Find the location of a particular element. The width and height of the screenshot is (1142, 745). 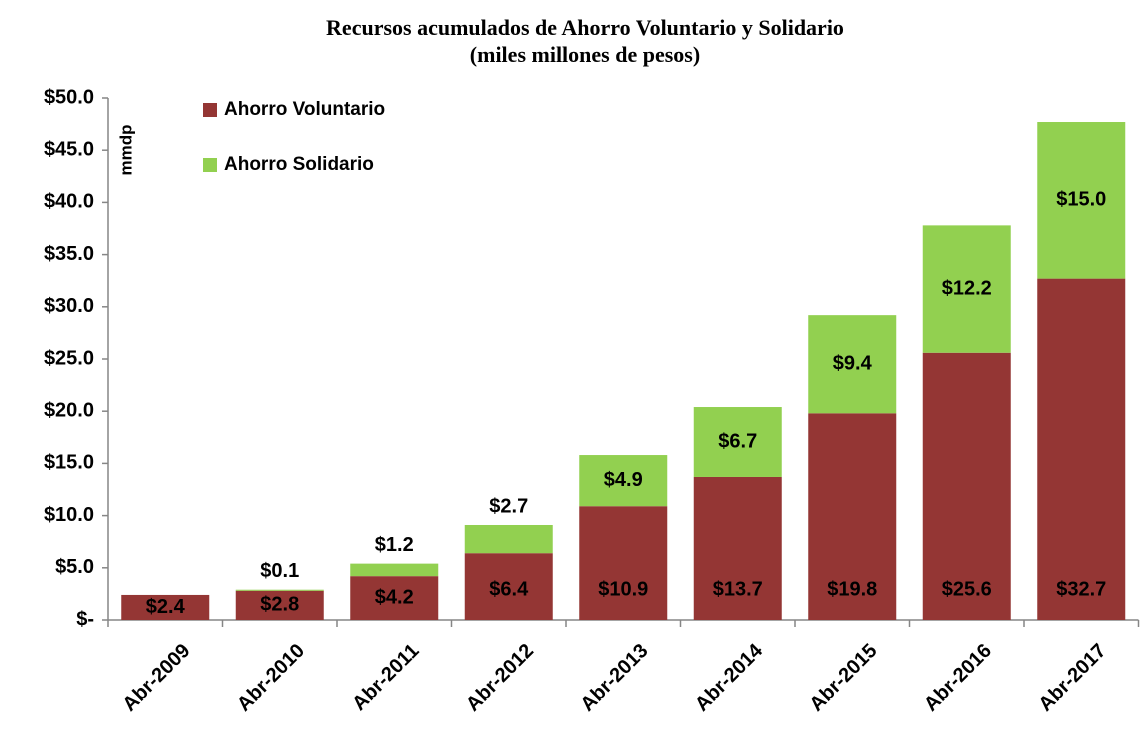

value-label: $6.4 is located at coordinates (509, 589).